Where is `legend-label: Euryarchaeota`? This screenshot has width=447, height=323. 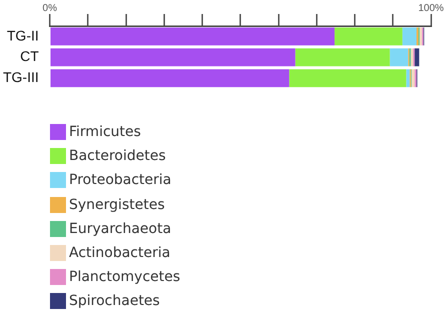
legend-label: Euryarchaeota is located at coordinates (120, 228).